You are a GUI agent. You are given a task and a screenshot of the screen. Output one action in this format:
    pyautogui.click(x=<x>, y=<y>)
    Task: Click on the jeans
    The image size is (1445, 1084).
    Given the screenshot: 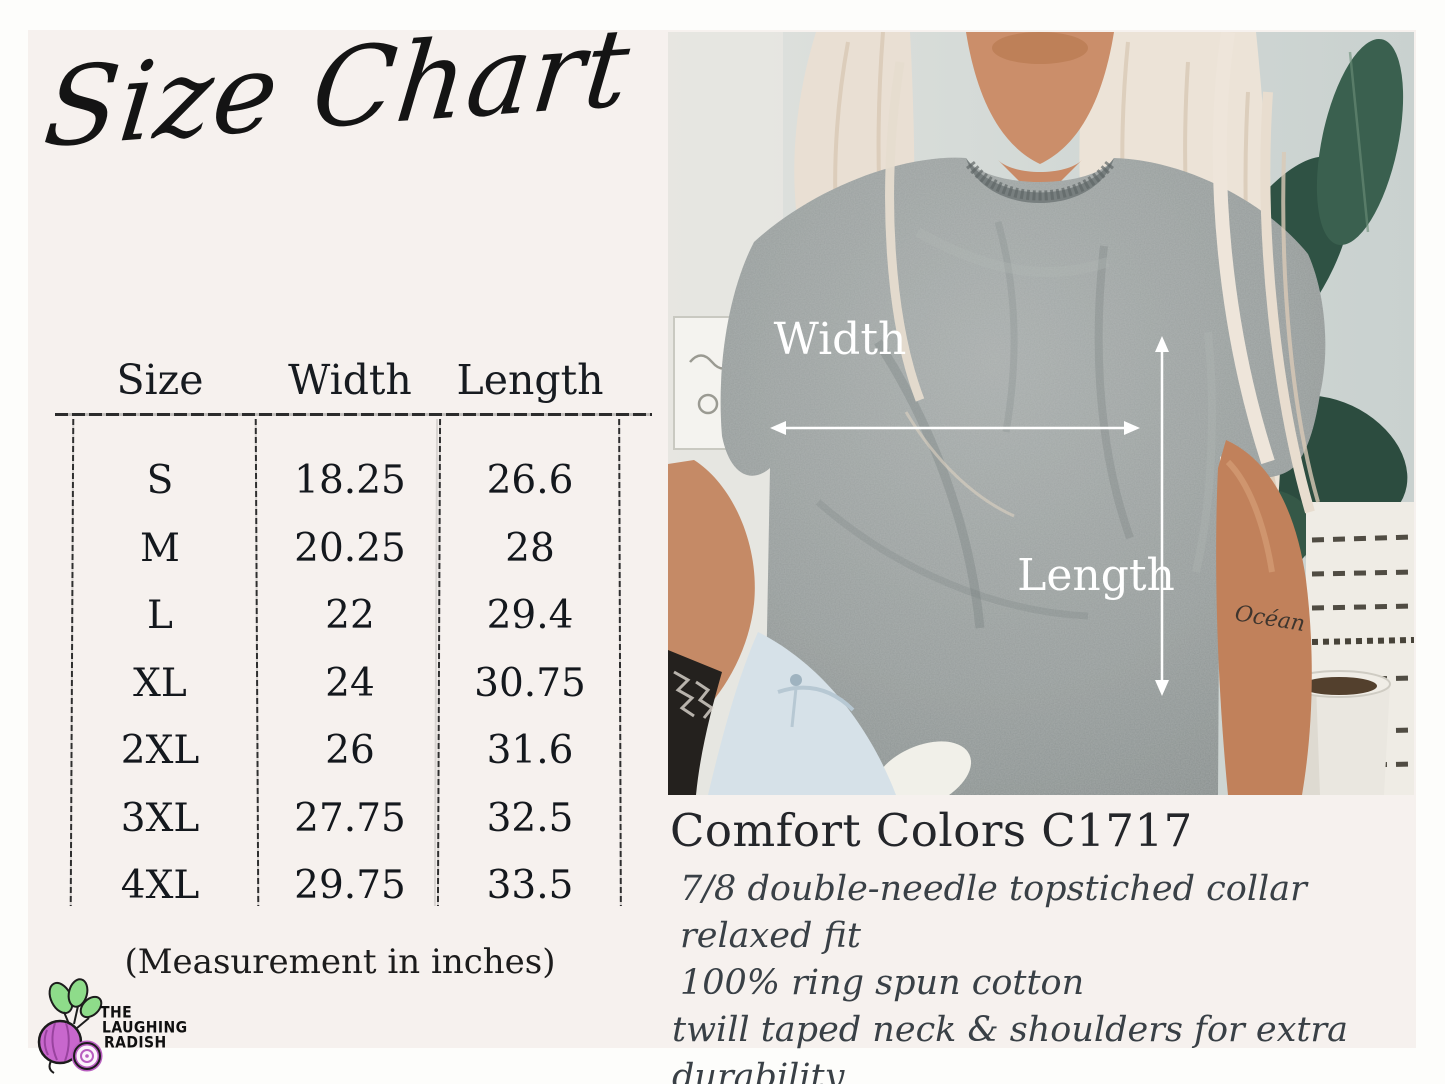 What is the action you would take?
    pyautogui.click(x=802, y=713)
    